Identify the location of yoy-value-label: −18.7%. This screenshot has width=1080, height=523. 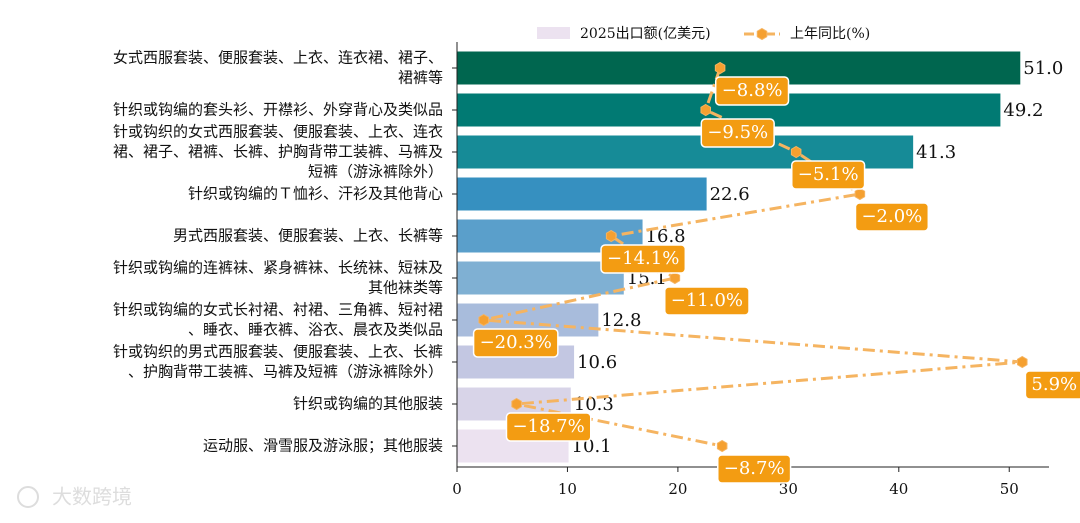
(548, 426).